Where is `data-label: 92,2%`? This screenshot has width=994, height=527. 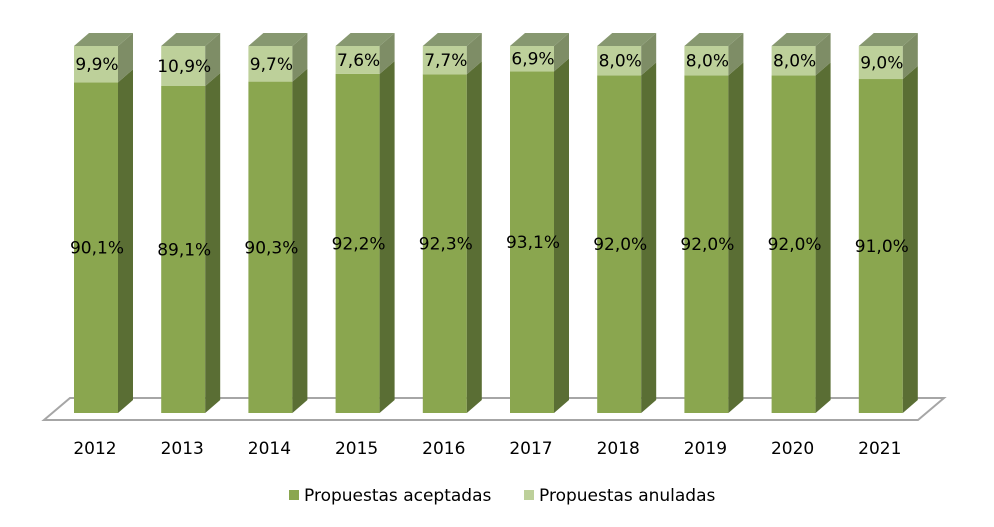 data-label: 92,2% is located at coordinates (359, 244).